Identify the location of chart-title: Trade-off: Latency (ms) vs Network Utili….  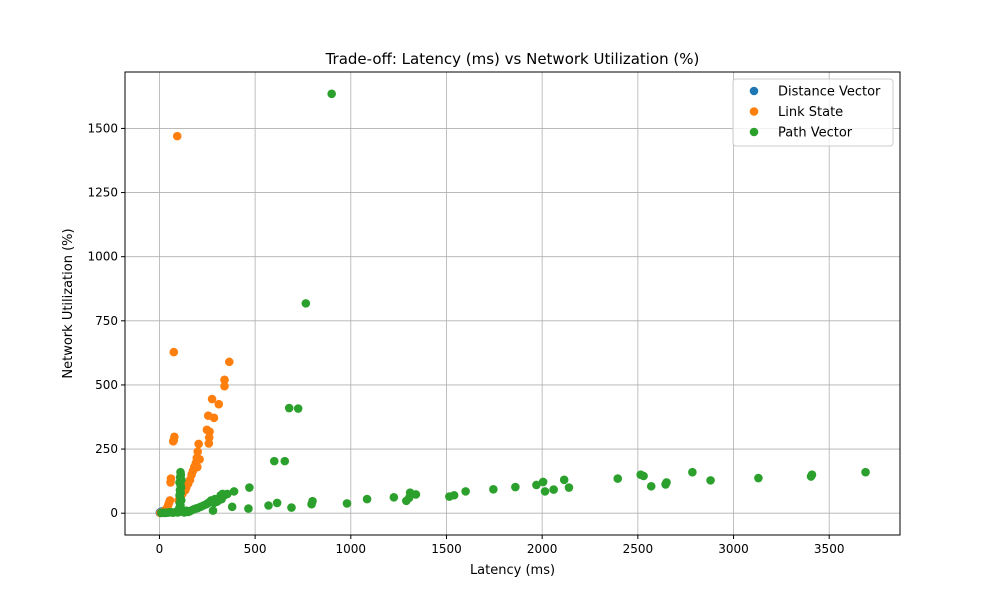
(512, 59).